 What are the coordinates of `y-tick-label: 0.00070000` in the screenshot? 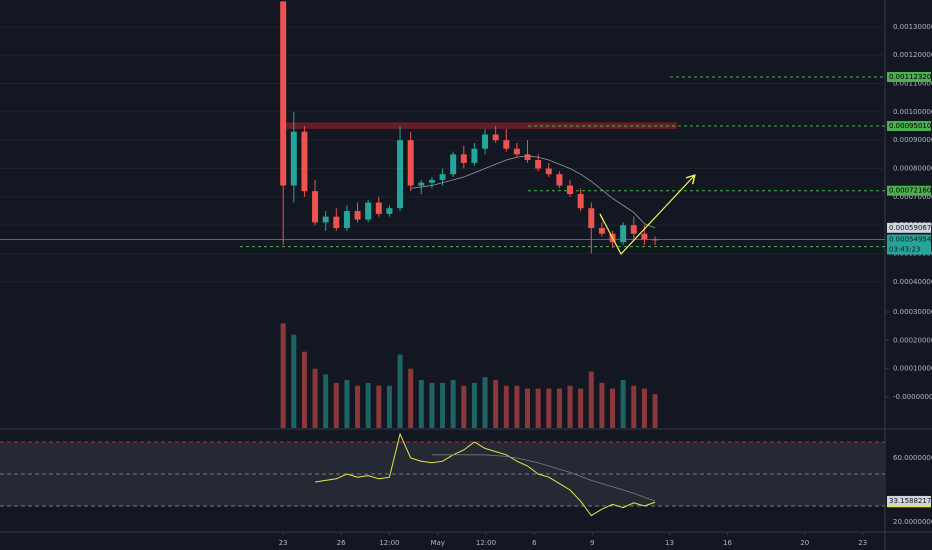 It's located at (912, 197).